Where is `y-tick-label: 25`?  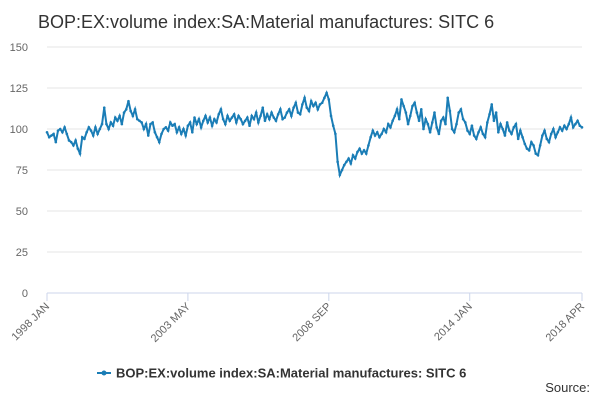 y-tick-label: 25 is located at coordinates (22, 253).